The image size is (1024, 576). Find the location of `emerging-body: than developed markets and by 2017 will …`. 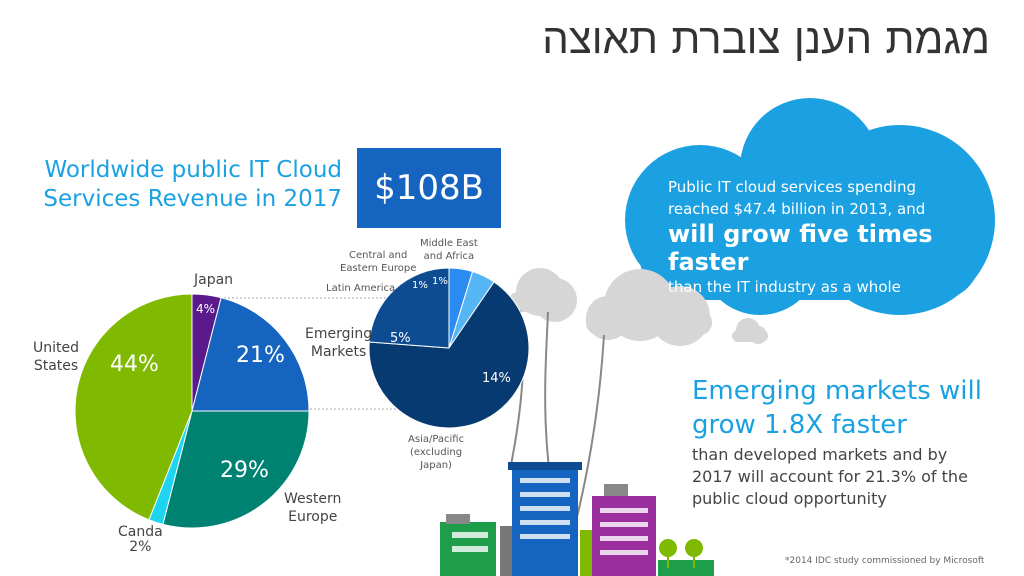

emerging-body: than developed markets and by 2017 will … is located at coordinates (830, 476).